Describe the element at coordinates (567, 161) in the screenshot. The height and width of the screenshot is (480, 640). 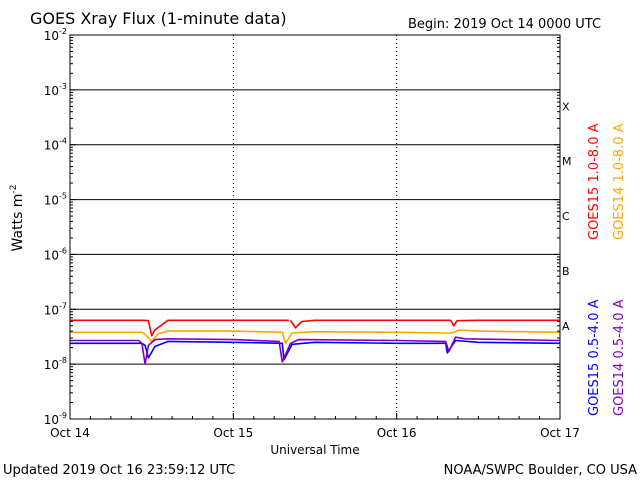
I see `flare-class-label: M` at that location.